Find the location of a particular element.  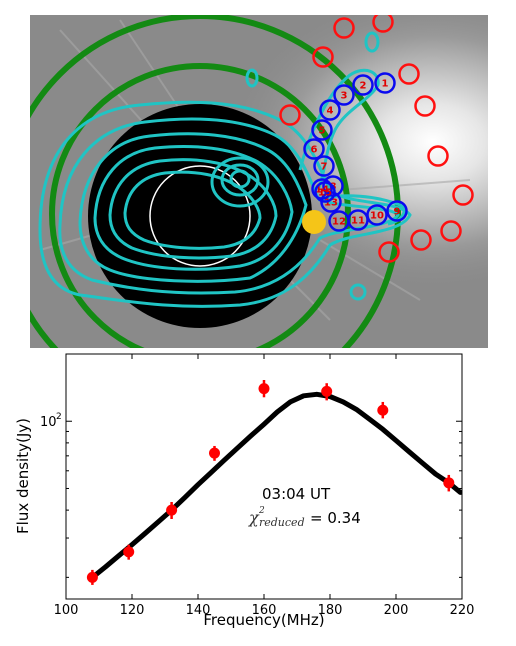

x-tick-label: 100 is located at coordinates (66, 610).